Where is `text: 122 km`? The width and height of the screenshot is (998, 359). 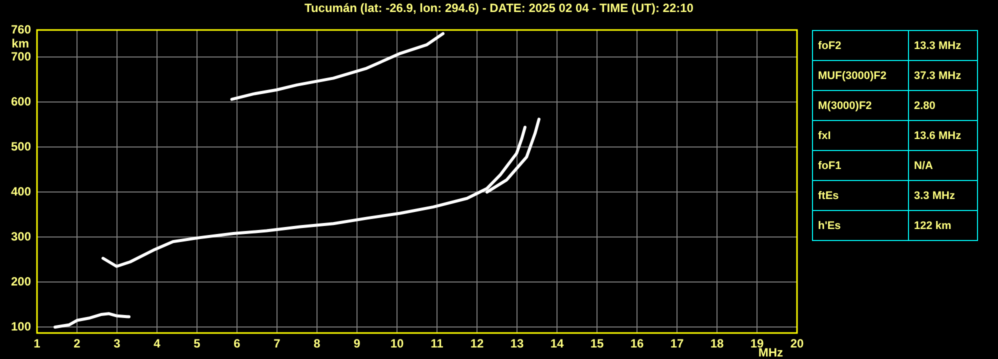
text: 122 km is located at coordinates (943, 225).